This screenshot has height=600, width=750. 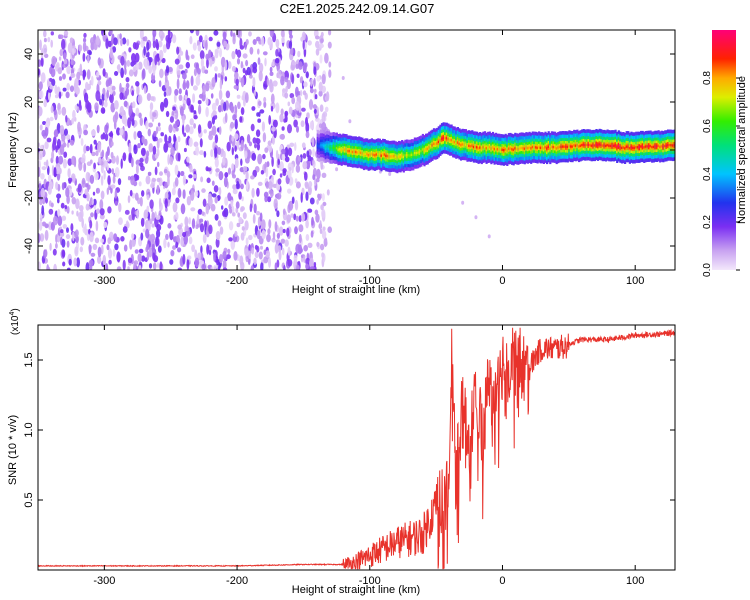 I want to click on heatmap-speck, so click(x=476, y=217).